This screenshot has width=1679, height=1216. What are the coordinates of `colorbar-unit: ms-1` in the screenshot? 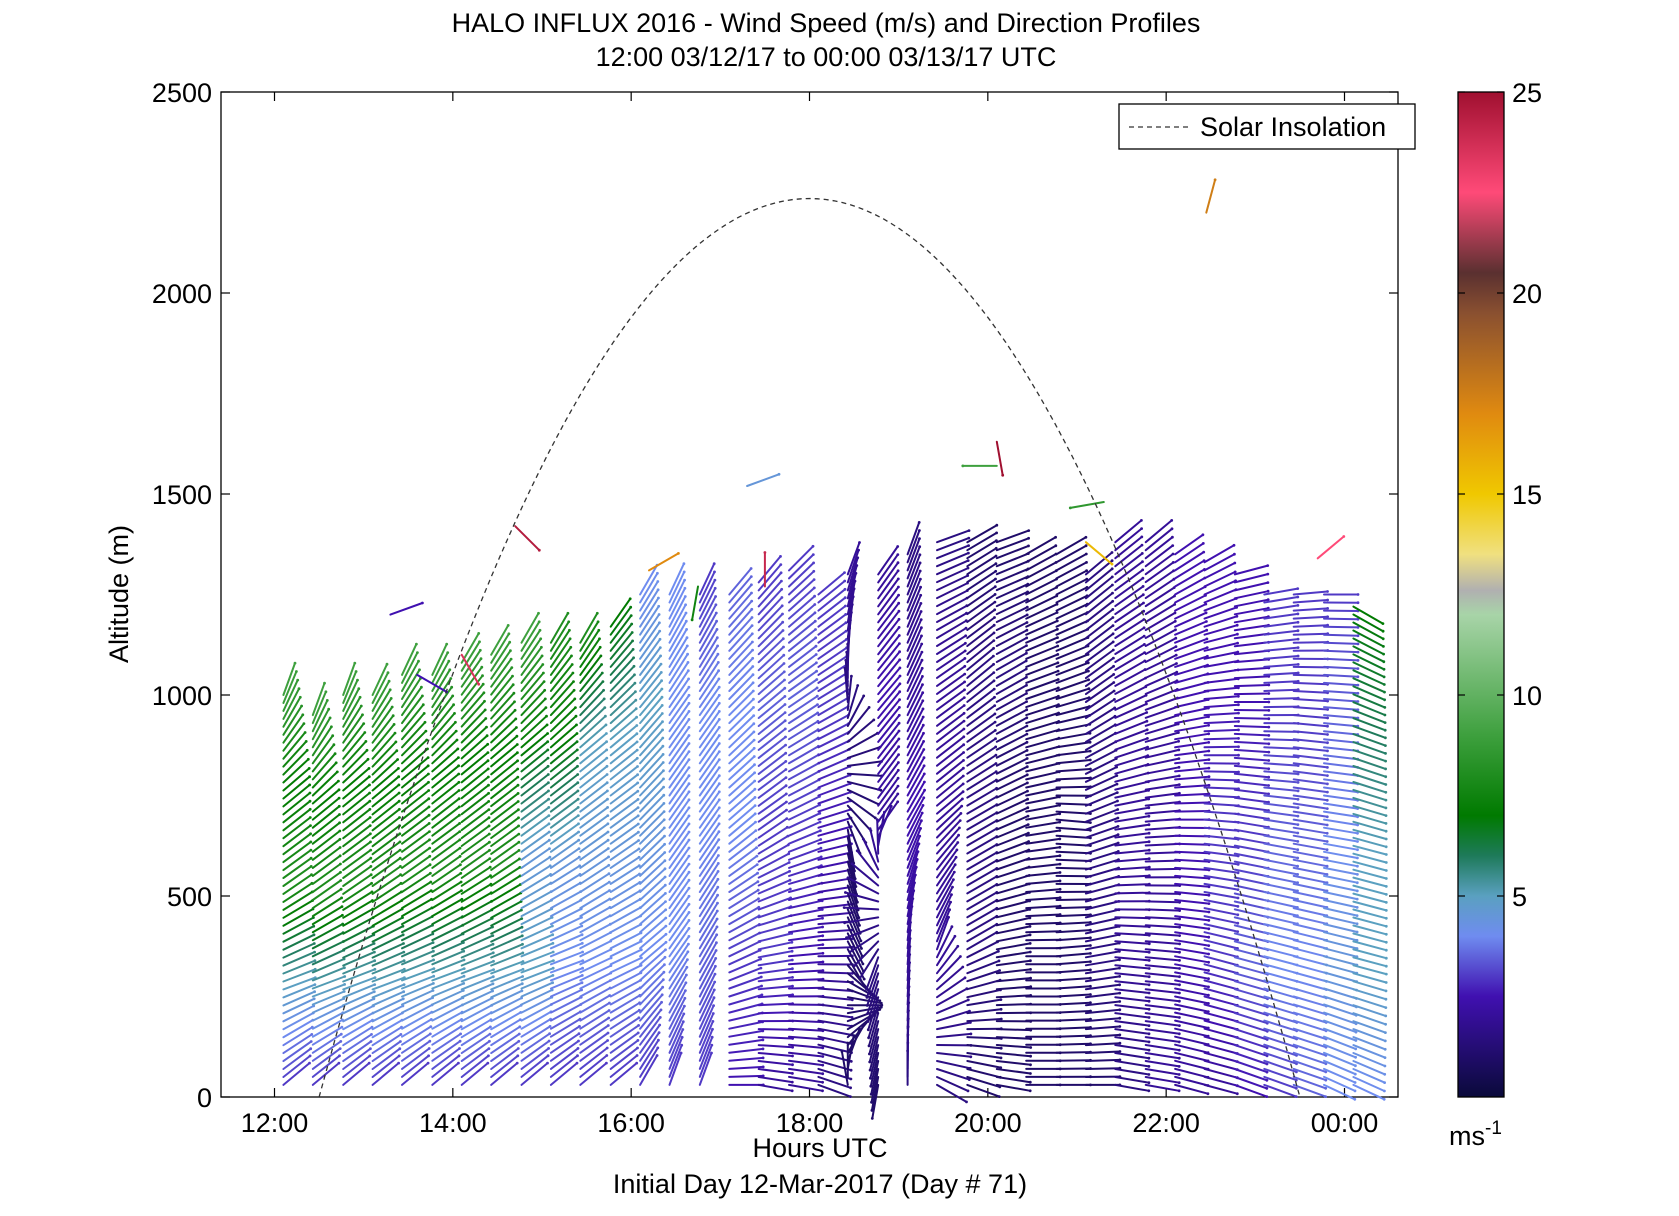 It's located at (1475, 1134).